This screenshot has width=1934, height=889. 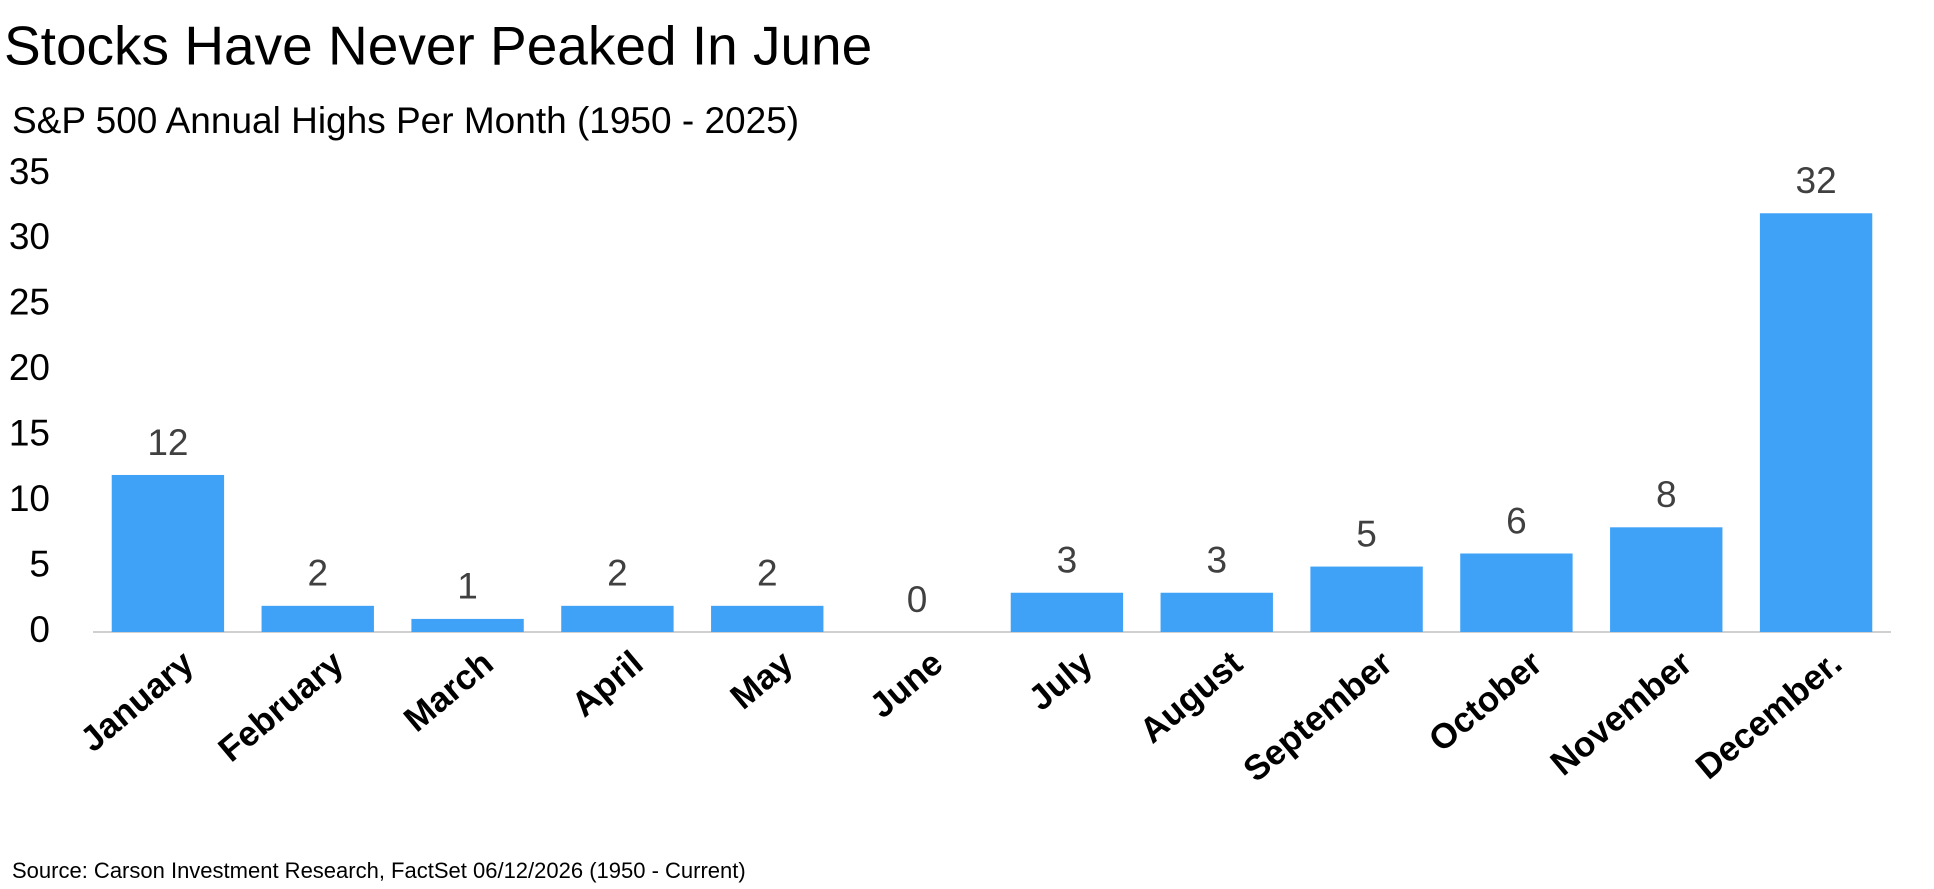 What do you see at coordinates (281, 706) in the screenshot?
I see `x-tick-label: February` at bounding box center [281, 706].